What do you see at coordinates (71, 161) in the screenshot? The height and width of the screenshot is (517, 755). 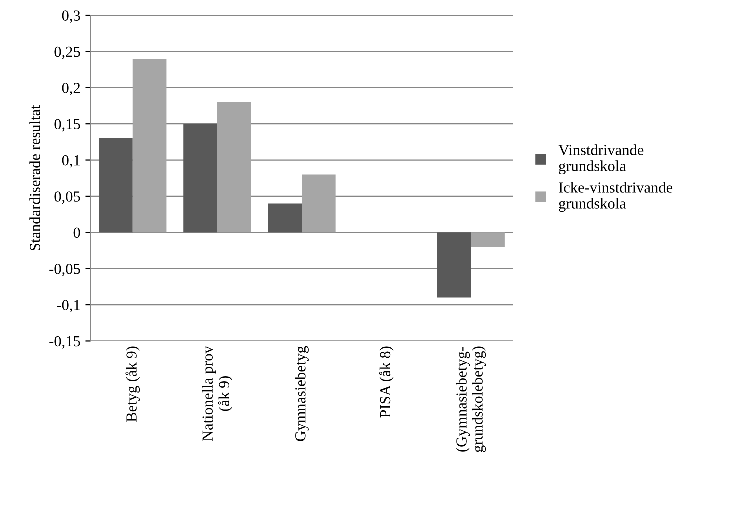 I see `y-tick-label: 0,1` at bounding box center [71, 161].